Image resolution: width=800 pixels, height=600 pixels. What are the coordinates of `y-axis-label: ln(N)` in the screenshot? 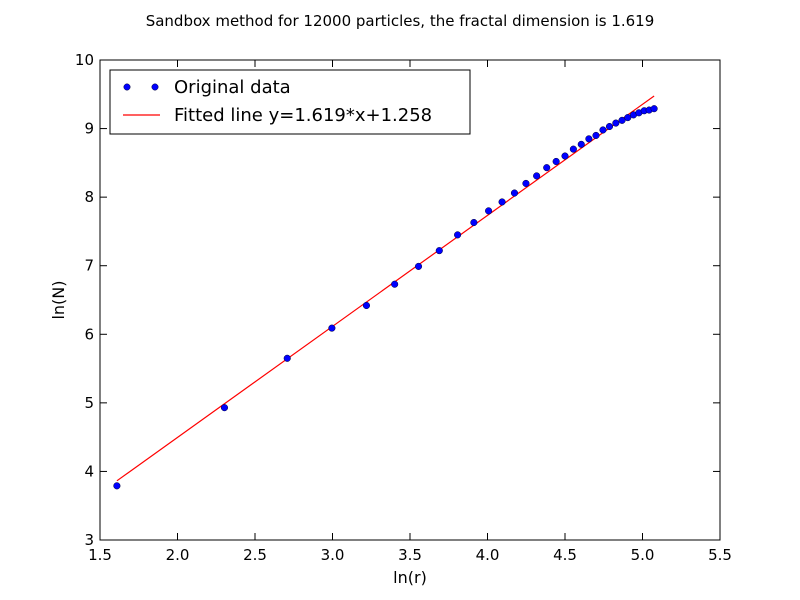 It's located at (58, 299).